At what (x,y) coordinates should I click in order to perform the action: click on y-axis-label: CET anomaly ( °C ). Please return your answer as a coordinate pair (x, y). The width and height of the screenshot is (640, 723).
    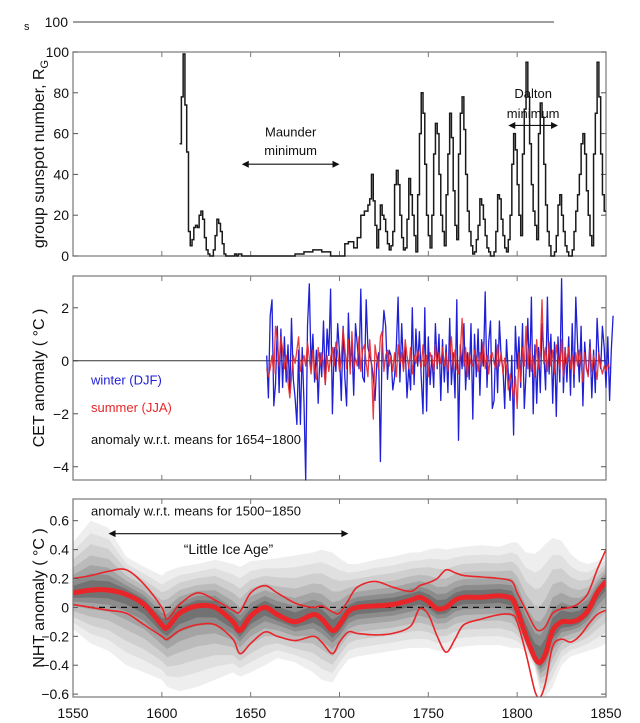
    Looking at the image, I should click on (39, 378).